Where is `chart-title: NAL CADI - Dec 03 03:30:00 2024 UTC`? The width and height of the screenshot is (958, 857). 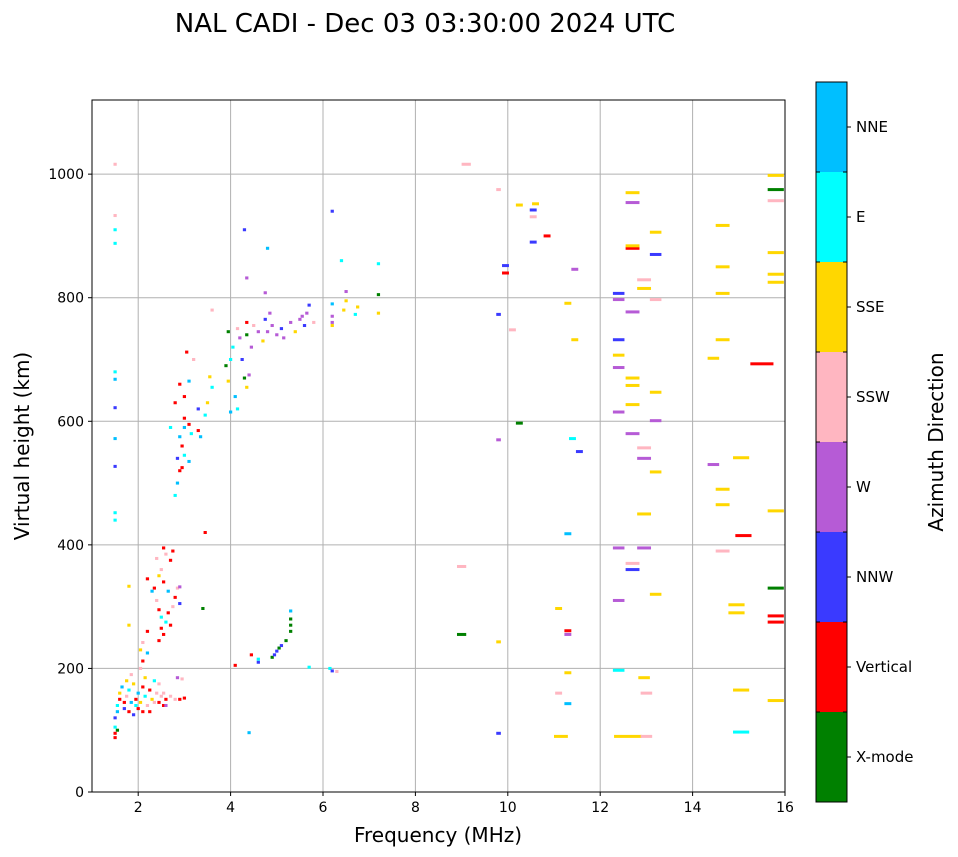 chart-title: NAL CADI - Dec 03 03:30:00 2024 UTC is located at coordinates (425, 24).